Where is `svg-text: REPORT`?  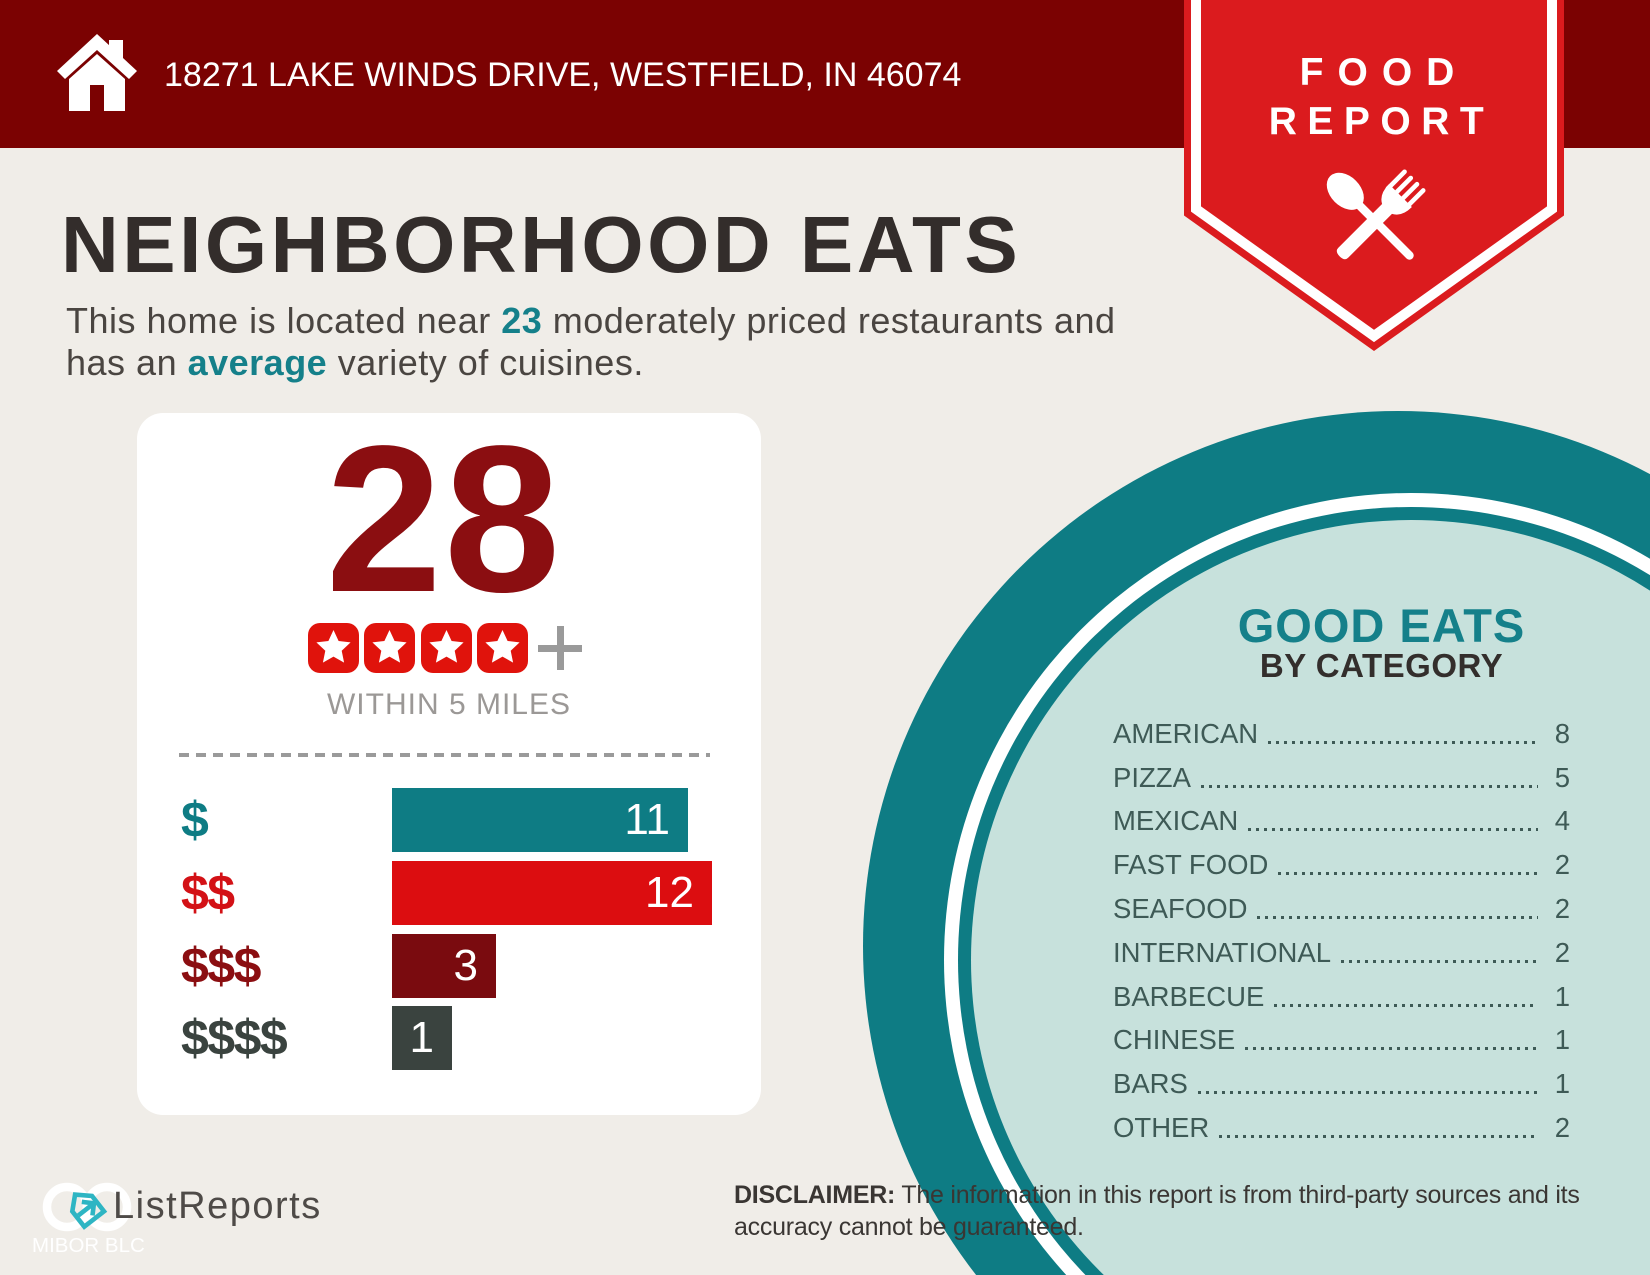
svg-text: REPORT is located at coordinates (1382, 121).